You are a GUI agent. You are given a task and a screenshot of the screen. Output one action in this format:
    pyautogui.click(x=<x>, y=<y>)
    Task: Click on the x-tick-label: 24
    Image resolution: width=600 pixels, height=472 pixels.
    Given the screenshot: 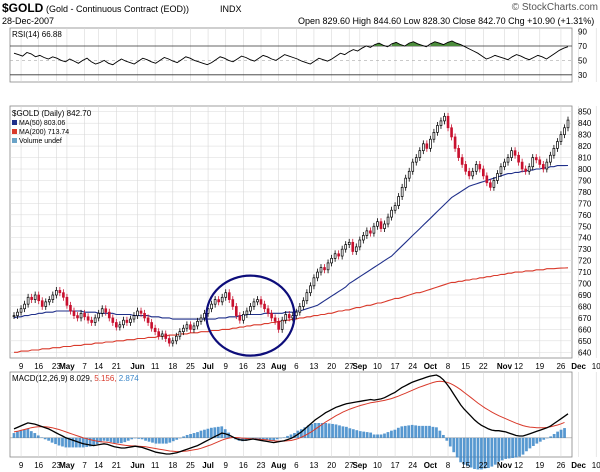 What is the action you would take?
    pyautogui.click(x=412, y=366)
    